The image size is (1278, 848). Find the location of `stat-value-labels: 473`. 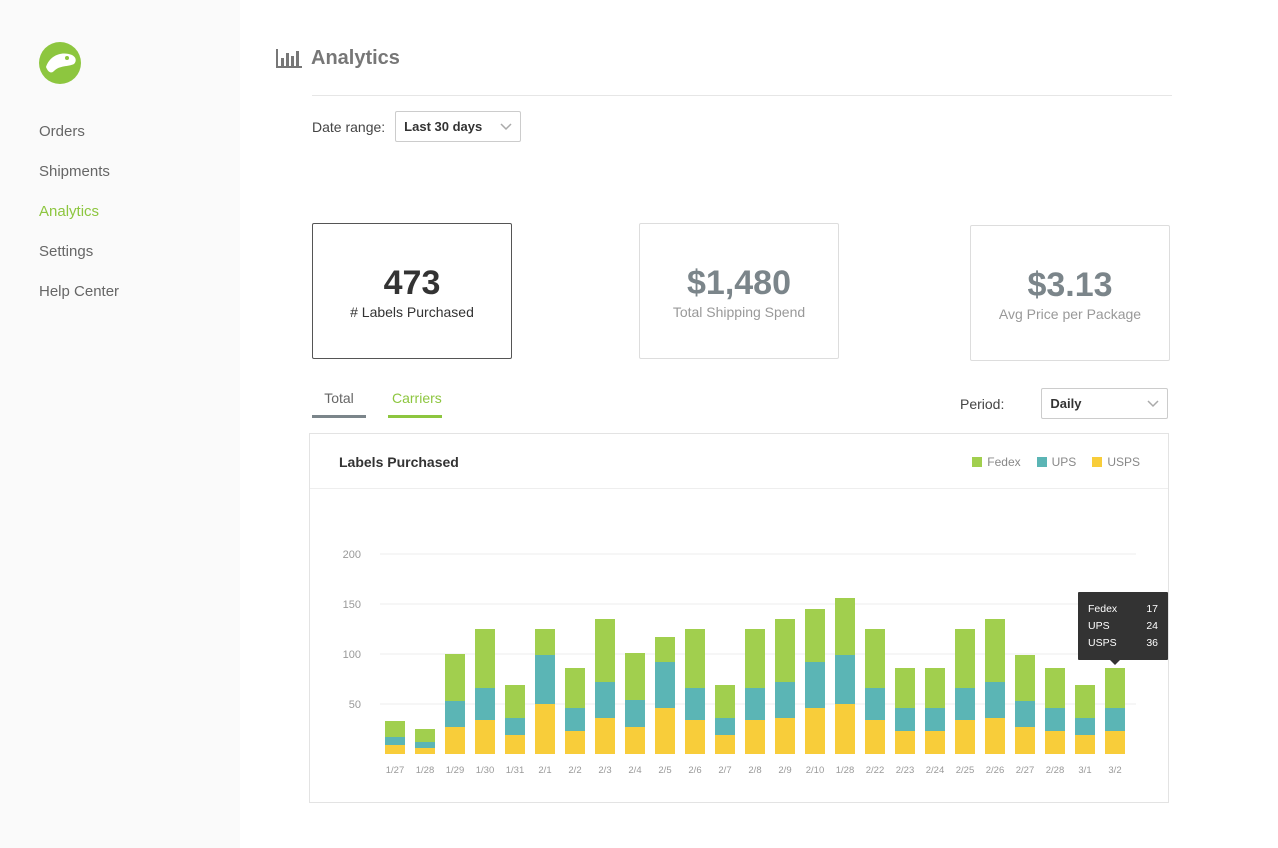

stat-value-labels: 473 is located at coordinates (412, 283).